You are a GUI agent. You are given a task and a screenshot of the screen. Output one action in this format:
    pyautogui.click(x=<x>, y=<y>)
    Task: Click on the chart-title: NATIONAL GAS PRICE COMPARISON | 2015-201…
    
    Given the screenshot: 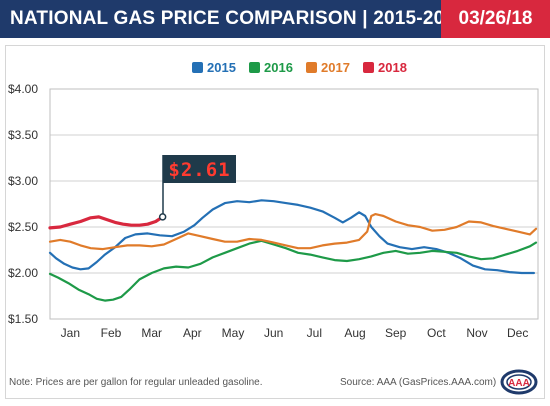 What is the action you would take?
    pyautogui.click(x=238, y=18)
    